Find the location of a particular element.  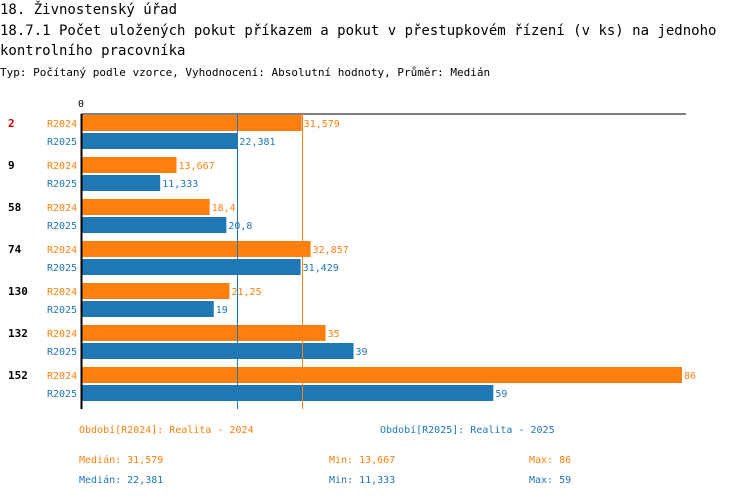

value-label: 35 is located at coordinates (334, 334).